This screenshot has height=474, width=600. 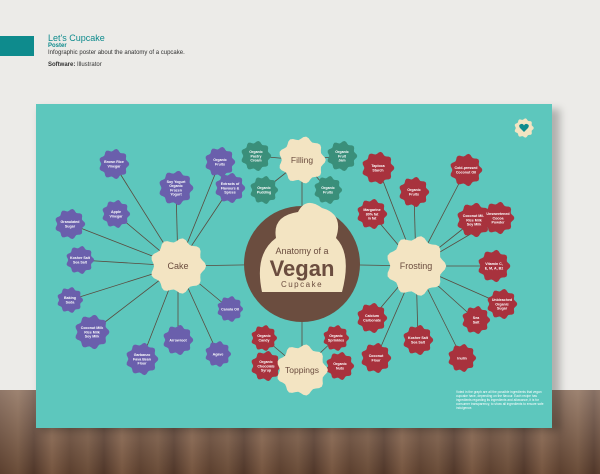 I want to click on frosting-ingredient-label: Coconut Flour, so click(x=376, y=358).